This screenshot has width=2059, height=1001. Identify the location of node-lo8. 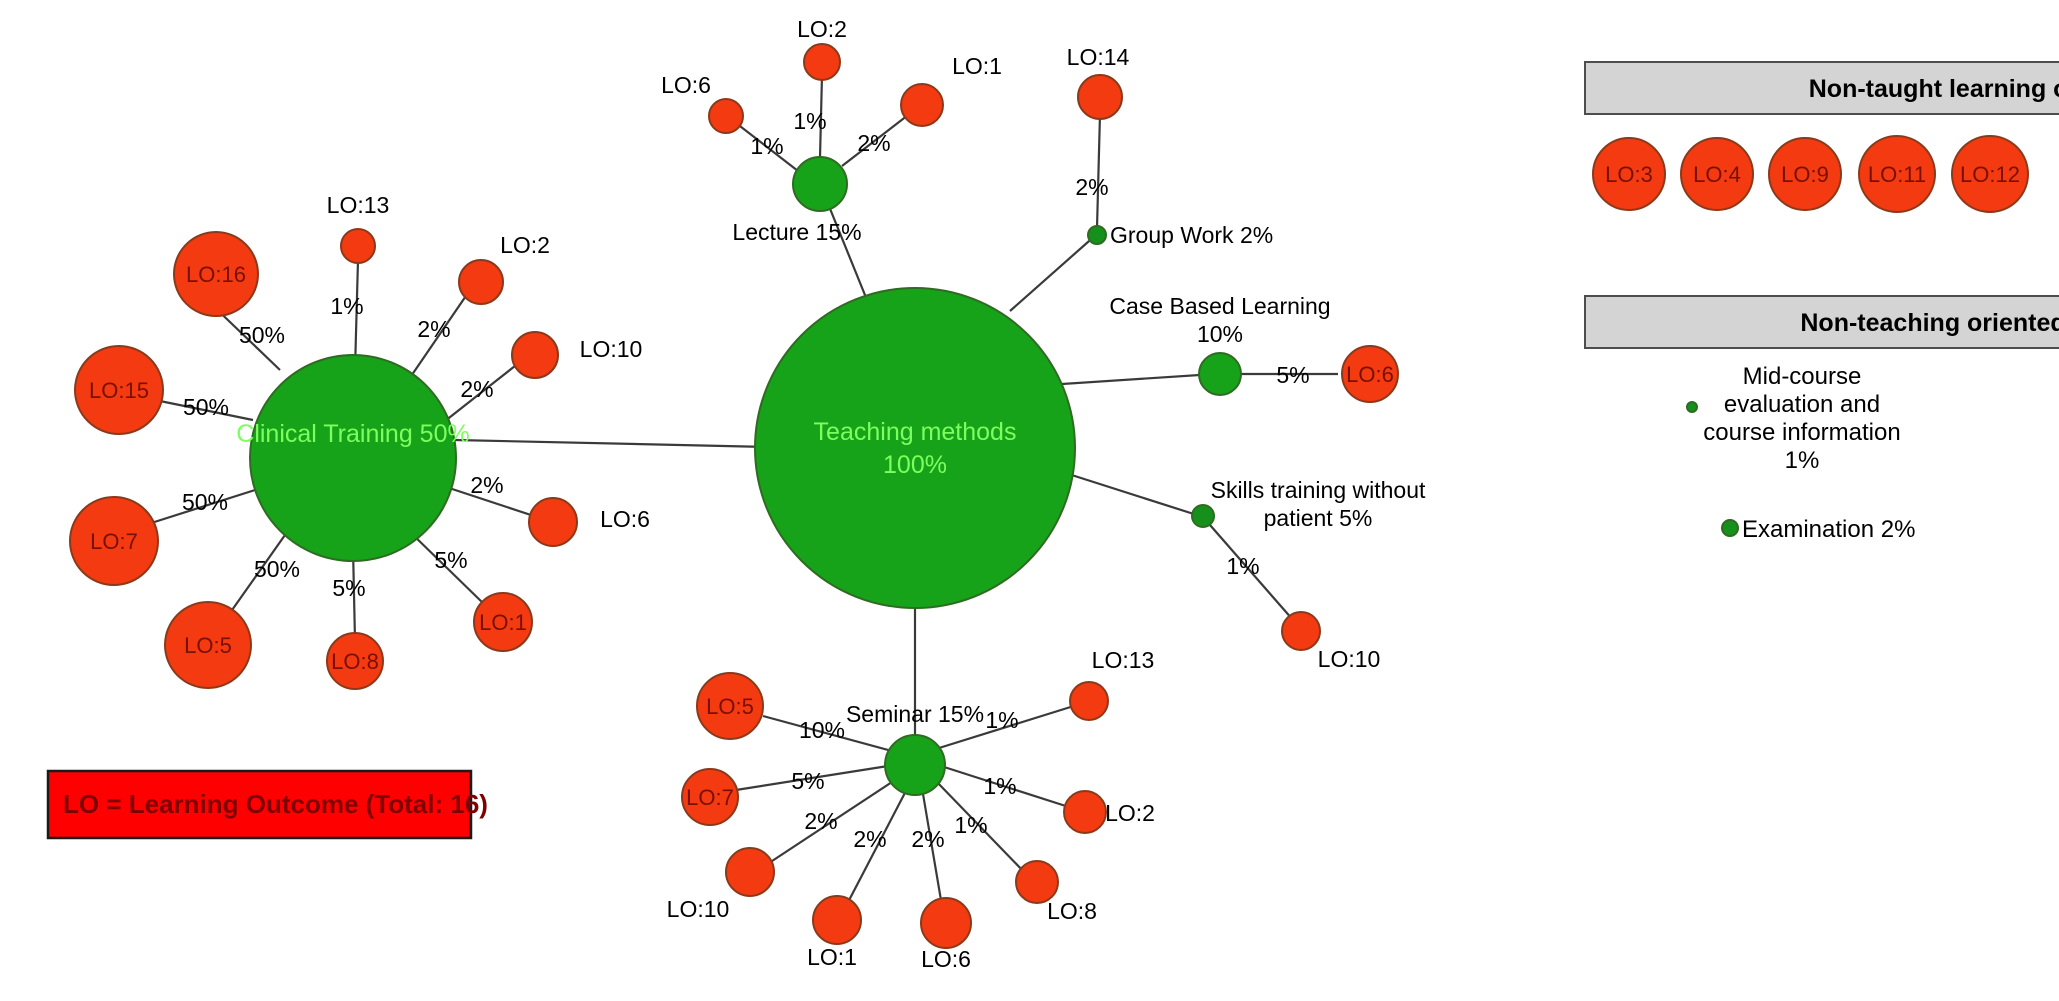
(355, 661).